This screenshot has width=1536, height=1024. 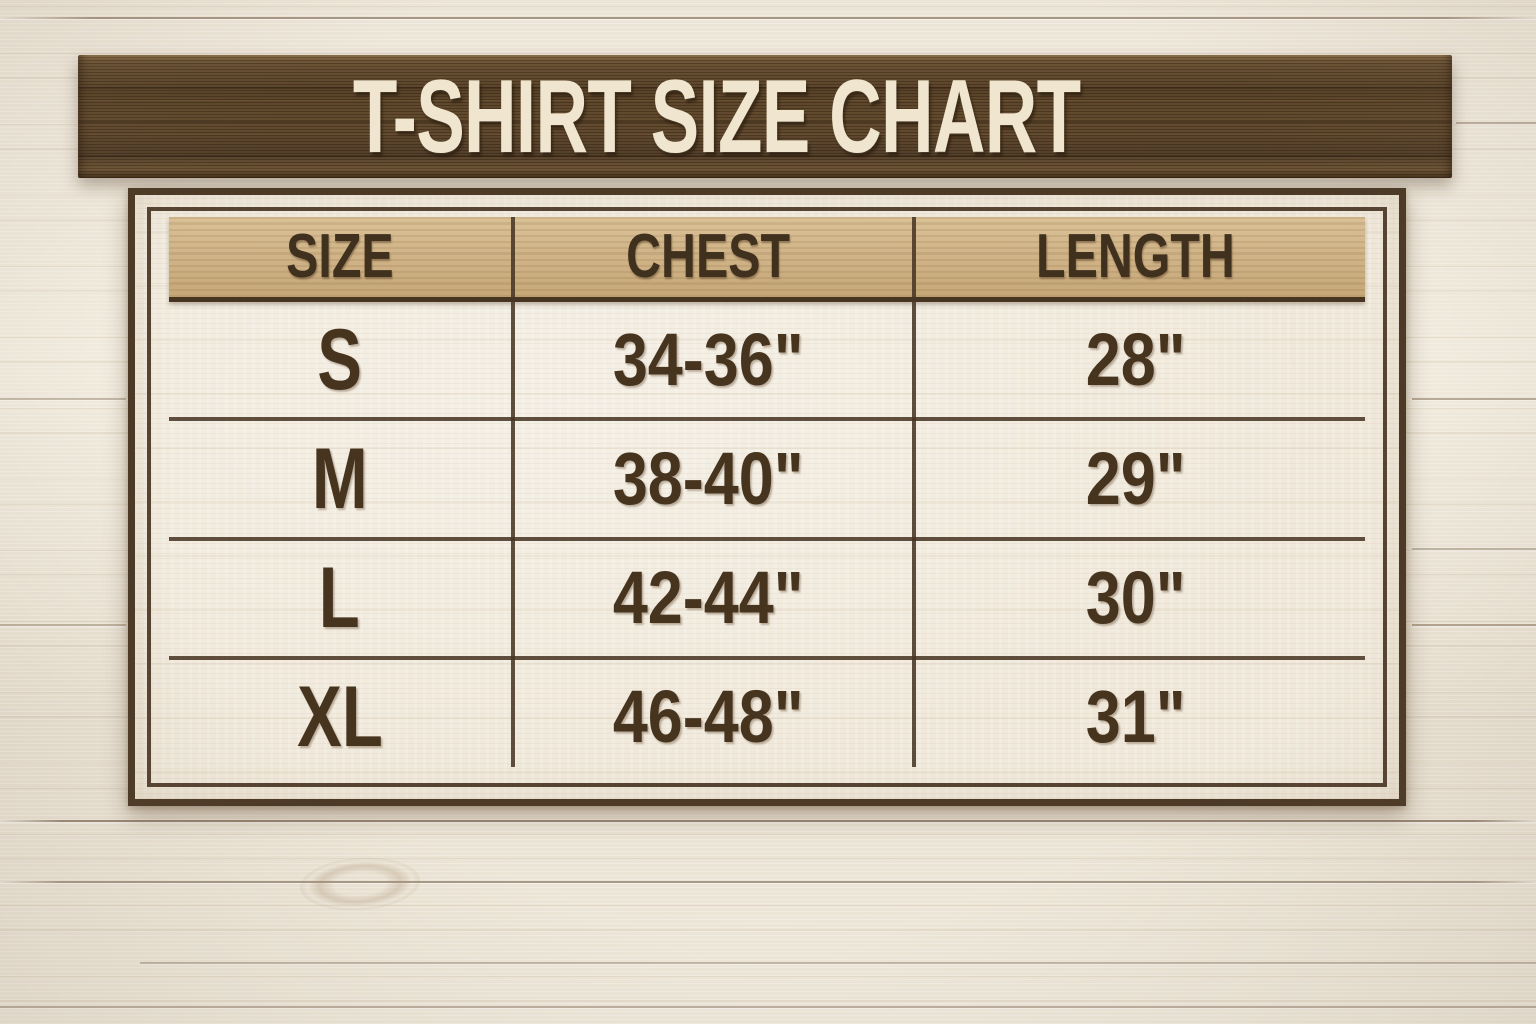 I want to click on chest-cell: 46-48", so click(x=708, y=717).